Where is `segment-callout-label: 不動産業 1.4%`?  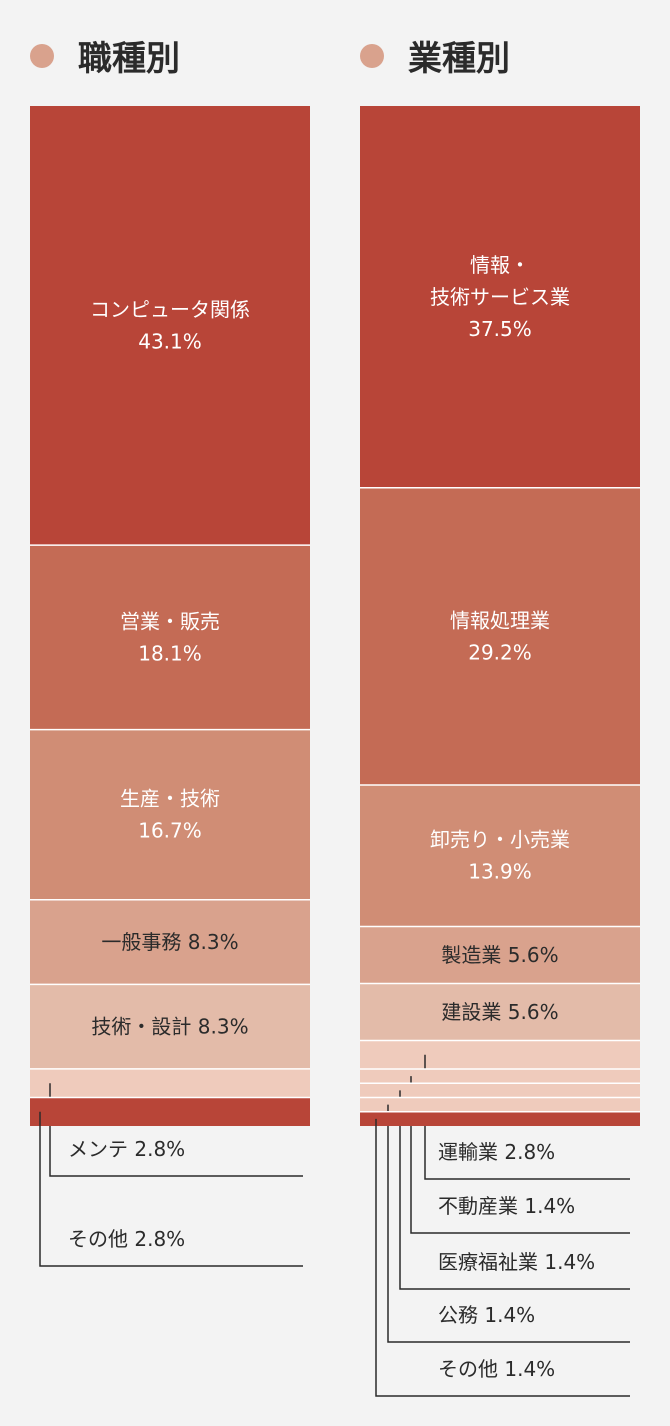 segment-callout-label: 不動産業 1.4% is located at coordinates (506, 1206).